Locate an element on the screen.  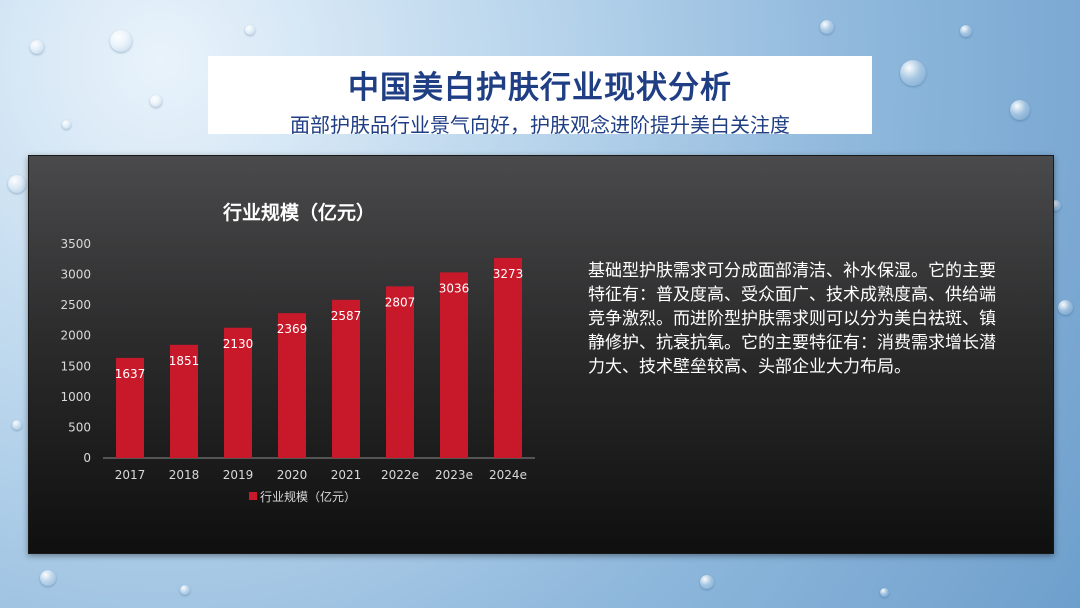
data-label: 2369 is located at coordinates (292, 329).